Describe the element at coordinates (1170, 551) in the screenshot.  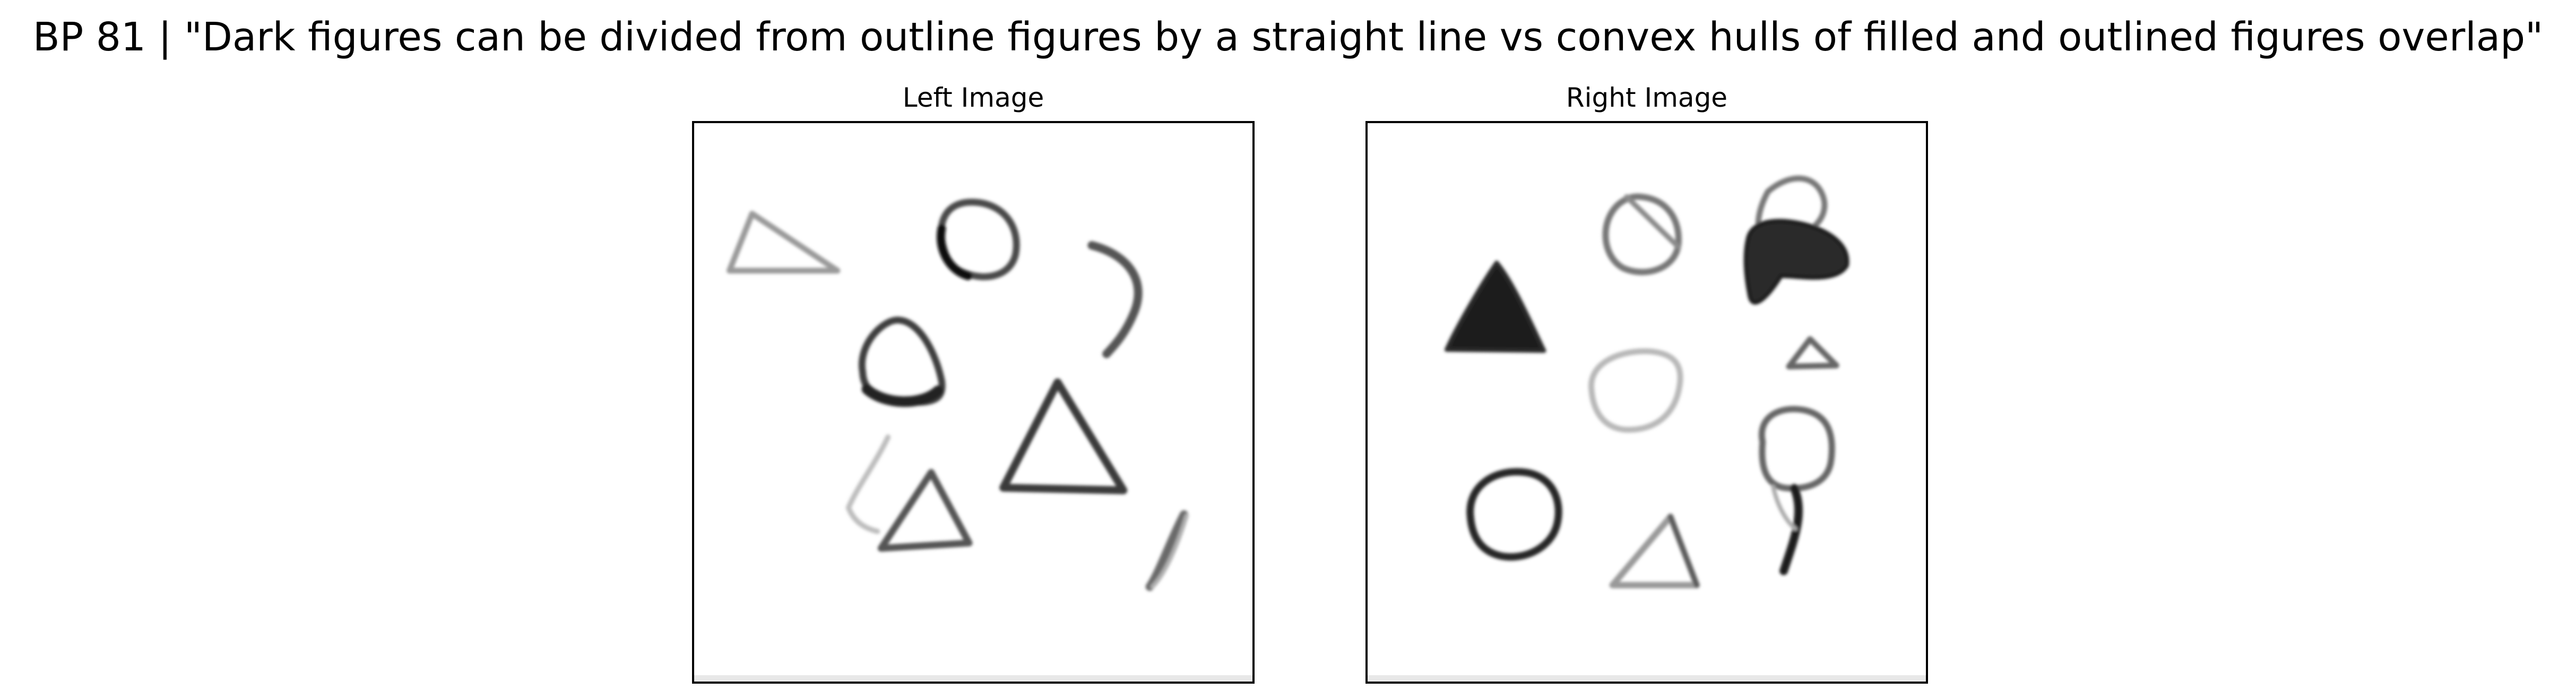
I see `short-stroke-light` at that location.